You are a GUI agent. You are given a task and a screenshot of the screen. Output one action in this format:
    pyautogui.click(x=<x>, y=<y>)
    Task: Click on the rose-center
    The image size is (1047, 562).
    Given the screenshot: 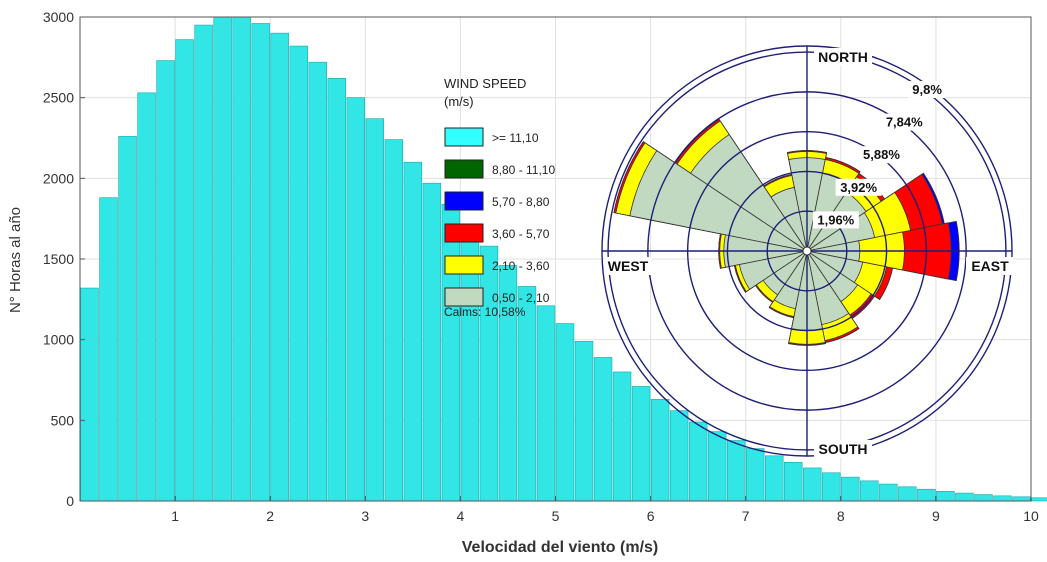 What is the action you would take?
    pyautogui.click(x=807, y=251)
    